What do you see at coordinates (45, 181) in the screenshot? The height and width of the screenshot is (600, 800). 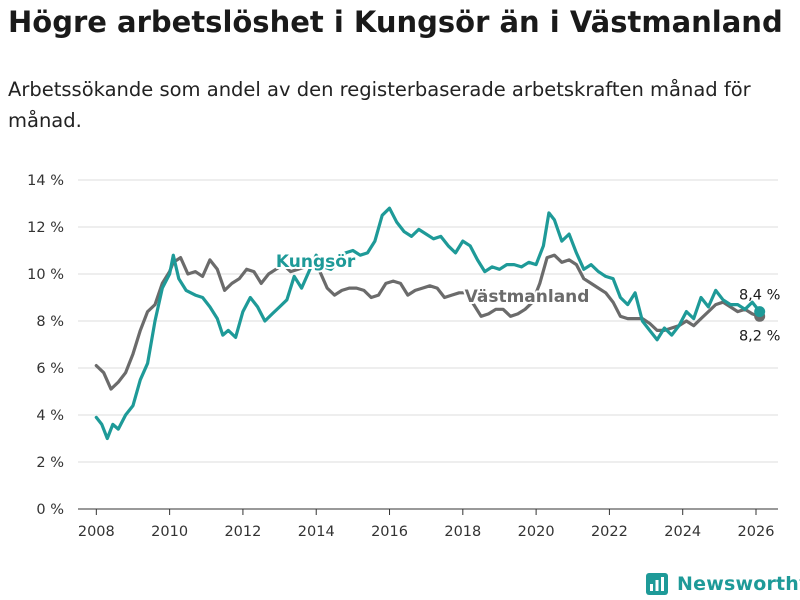 I see `y-tick-label: 14 %` at bounding box center [45, 181].